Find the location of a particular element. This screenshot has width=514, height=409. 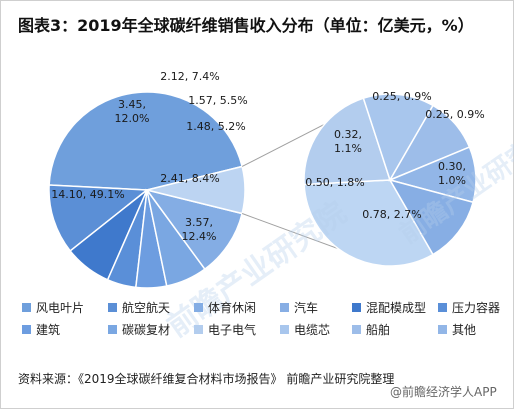

main-slice-label-4: 1.57, 5.5% is located at coordinates (217, 100).